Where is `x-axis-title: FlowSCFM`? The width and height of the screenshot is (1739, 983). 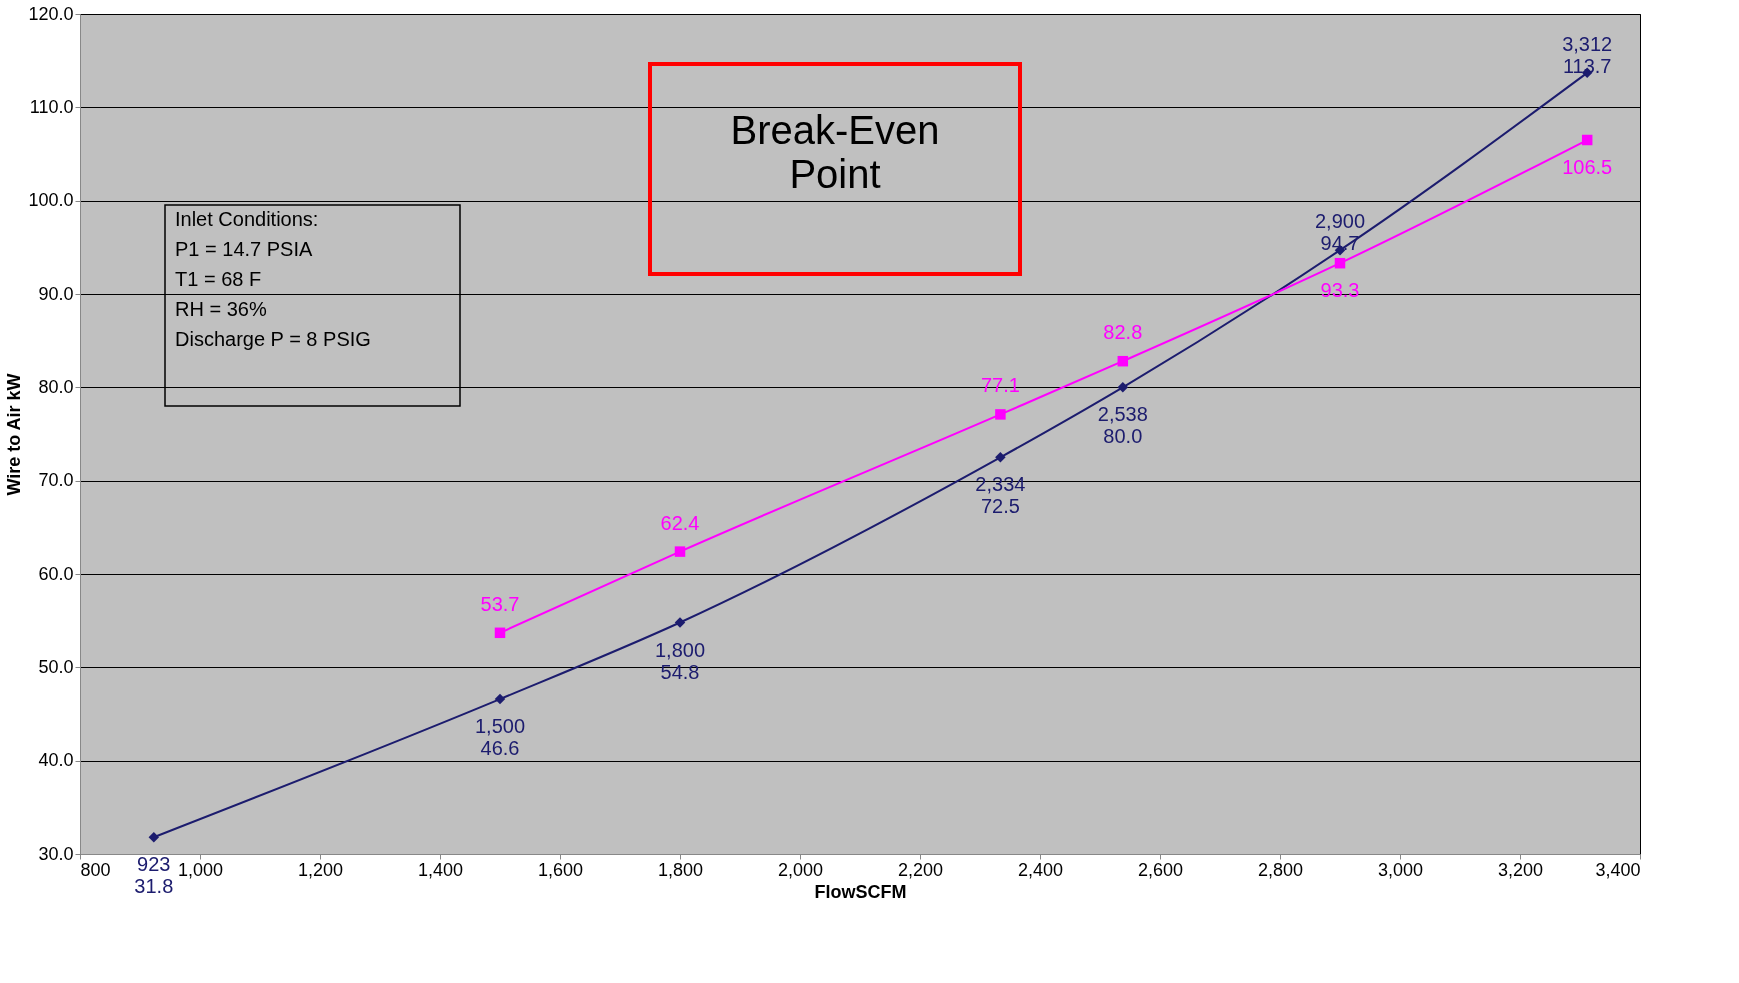 x-axis-title: FlowSCFM is located at coordinates (860, 891).